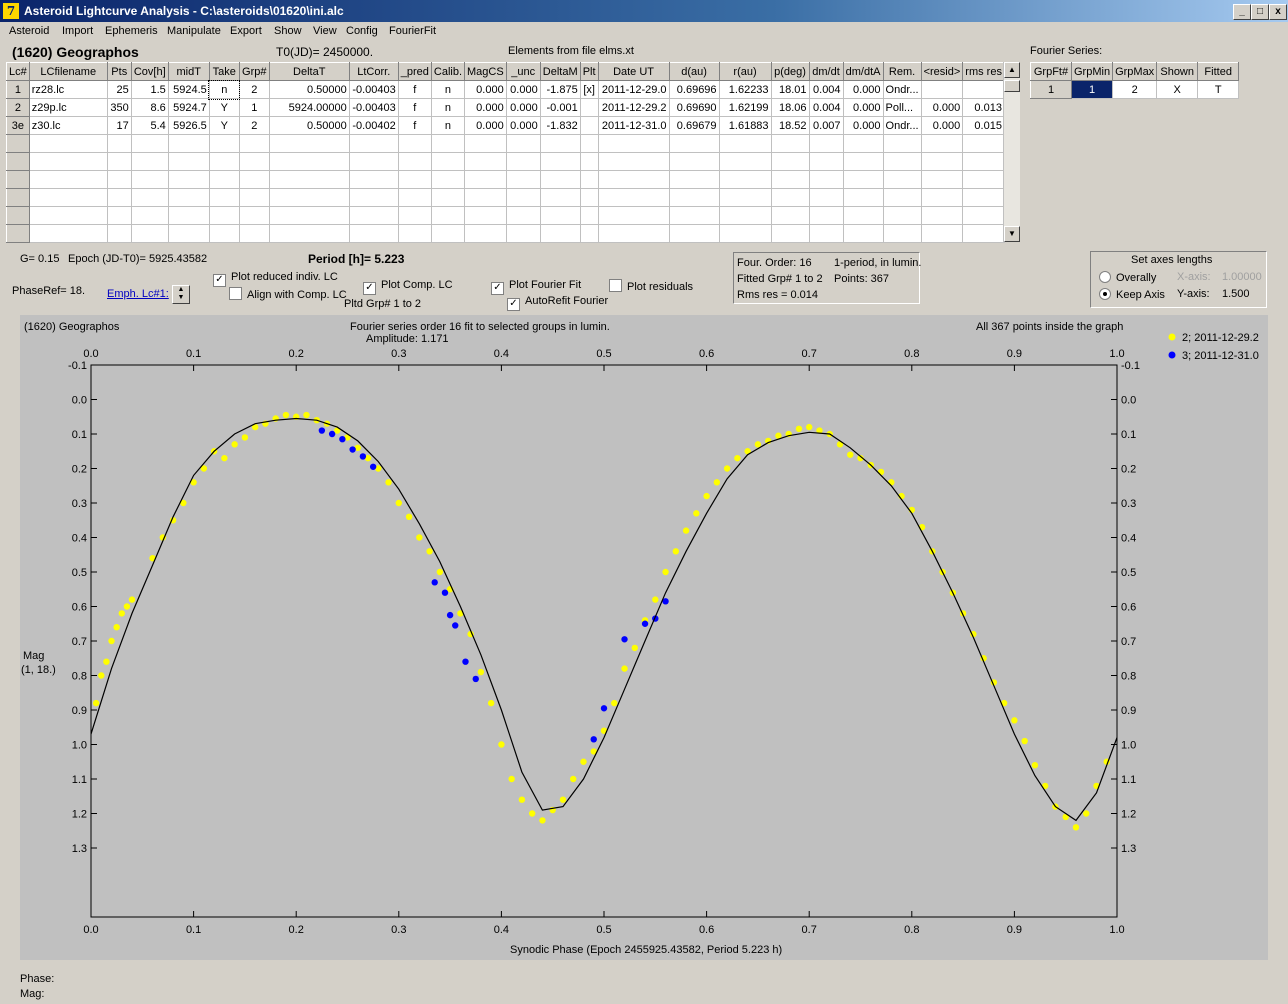  Describe the element at coordinates (373, 71) in the screenshot. I see `col-header-ltcorr: LtCorr.` at that location.